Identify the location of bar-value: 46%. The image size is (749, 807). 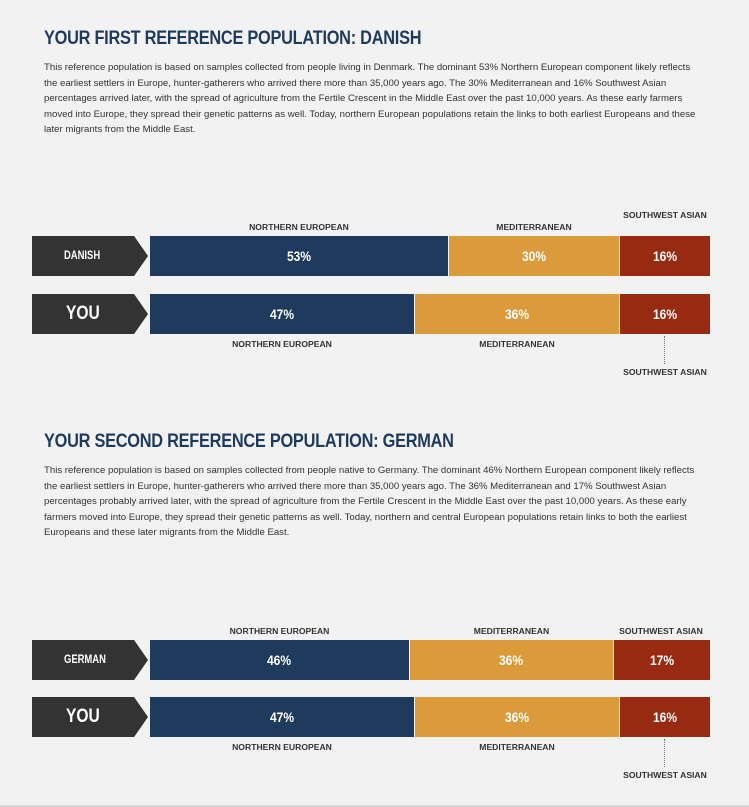
(279, 660).